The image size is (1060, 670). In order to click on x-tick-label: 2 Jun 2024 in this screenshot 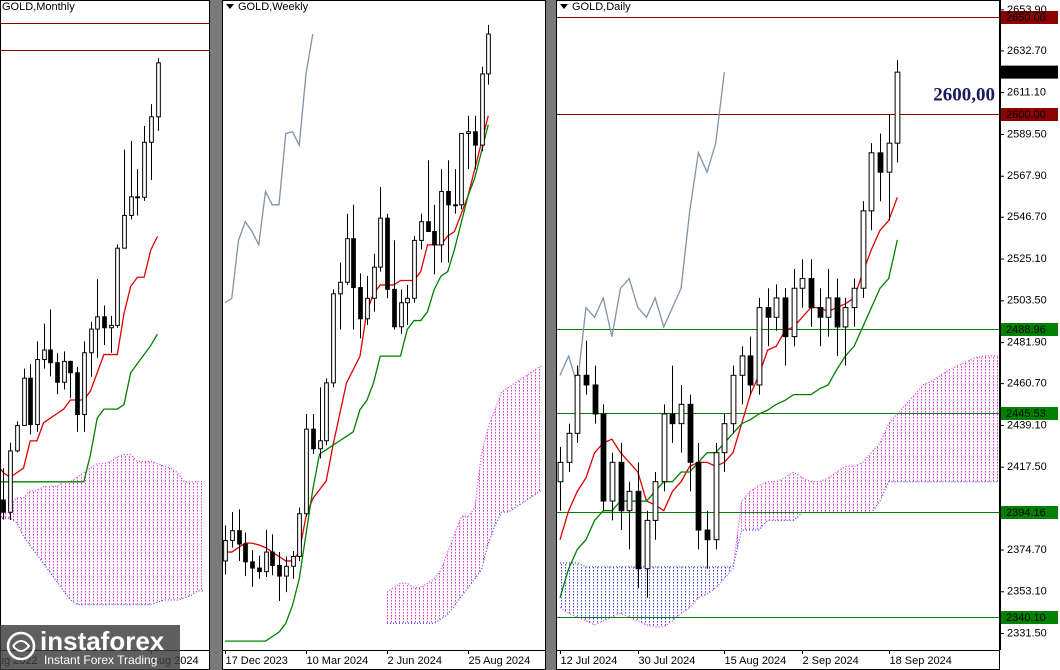, I will do `click(415, 661)`.